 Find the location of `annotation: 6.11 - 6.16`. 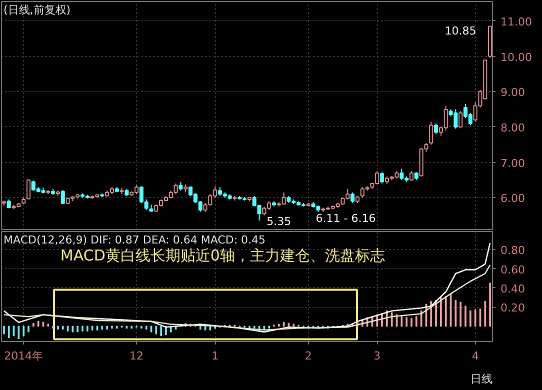

annotation: 6.11 - 6.16 is located at coordinates (346, 218).